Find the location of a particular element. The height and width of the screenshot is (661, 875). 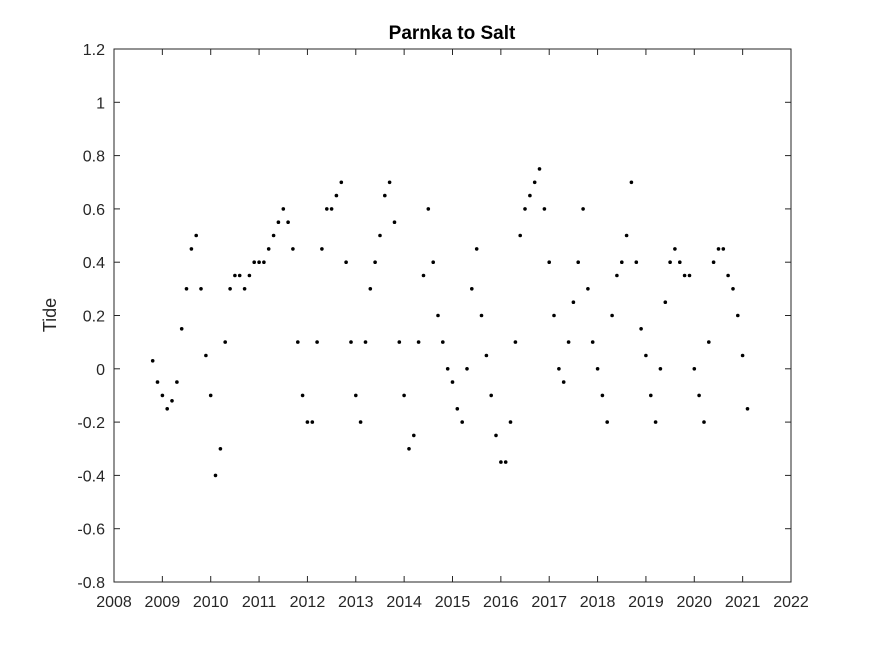

y-tick-label: 0 is located at coordinates (100, 370).